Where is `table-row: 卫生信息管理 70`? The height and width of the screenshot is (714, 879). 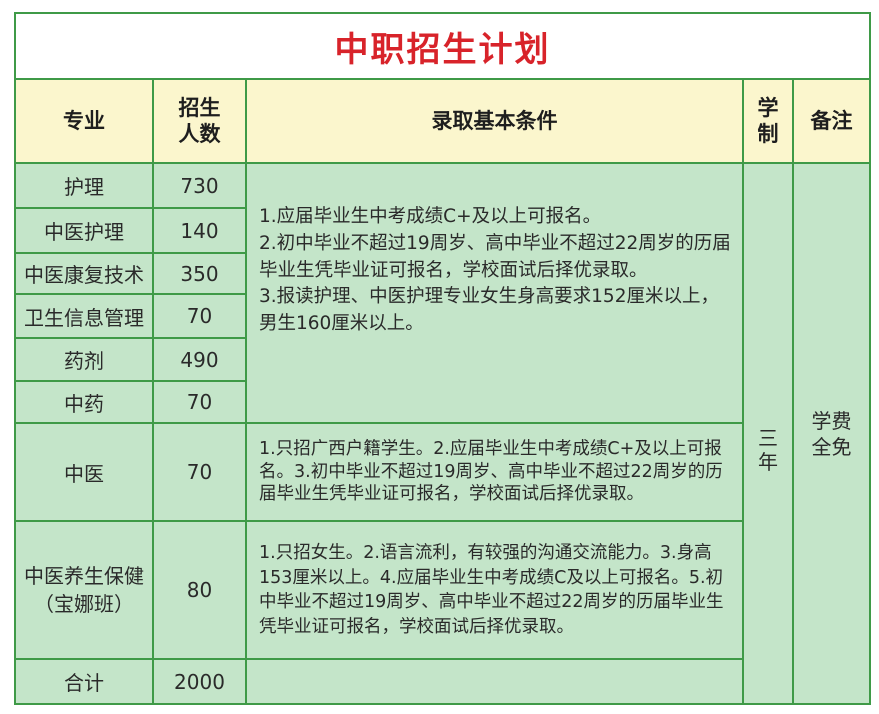 table-row: 卫生信息管理 70 is located at coordinates (442, 316).